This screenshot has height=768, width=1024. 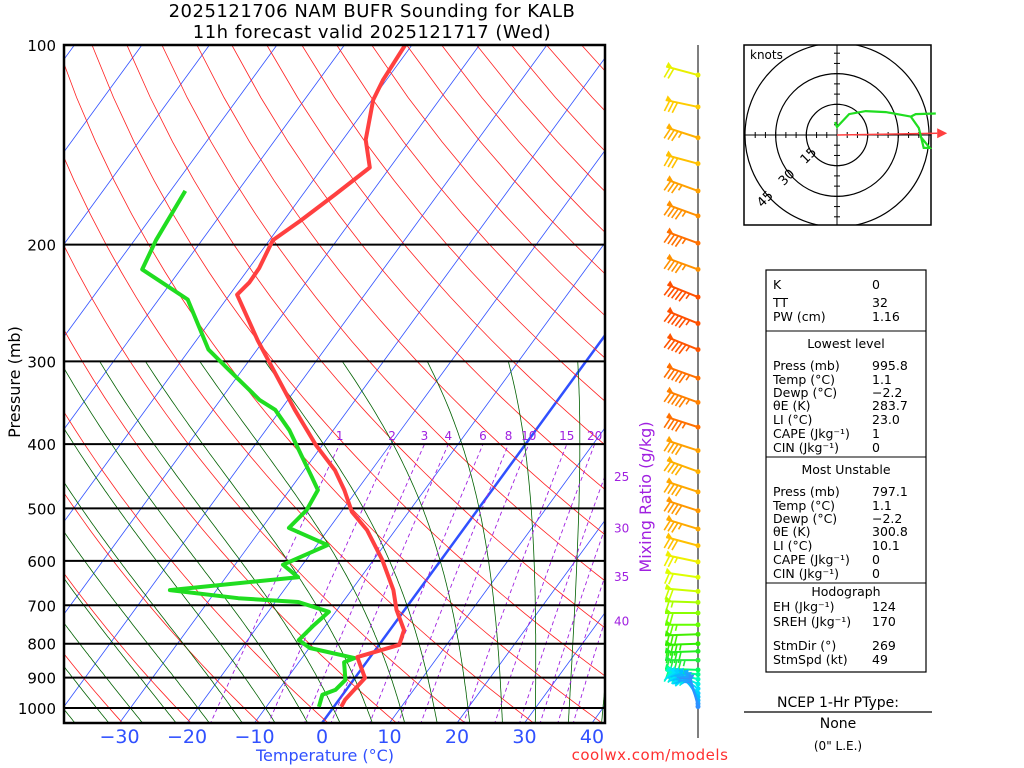 I want to click on x-axis-label: Temperature (°C), so click(x=324, y=755).